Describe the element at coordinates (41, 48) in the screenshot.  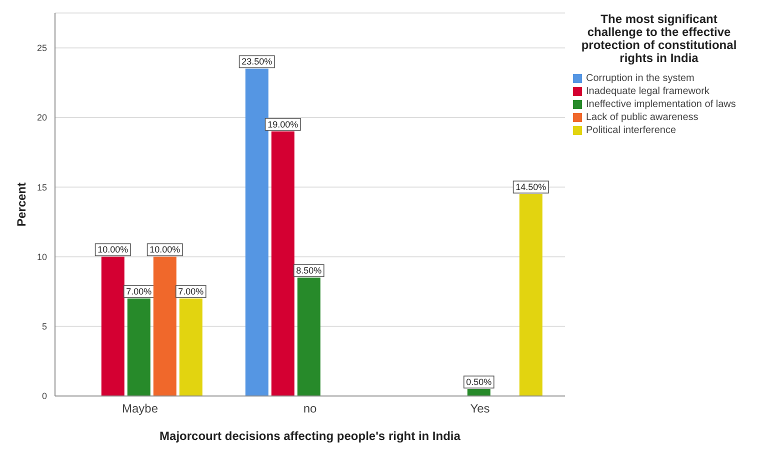
I see `y-tick-label: 25` at that location.